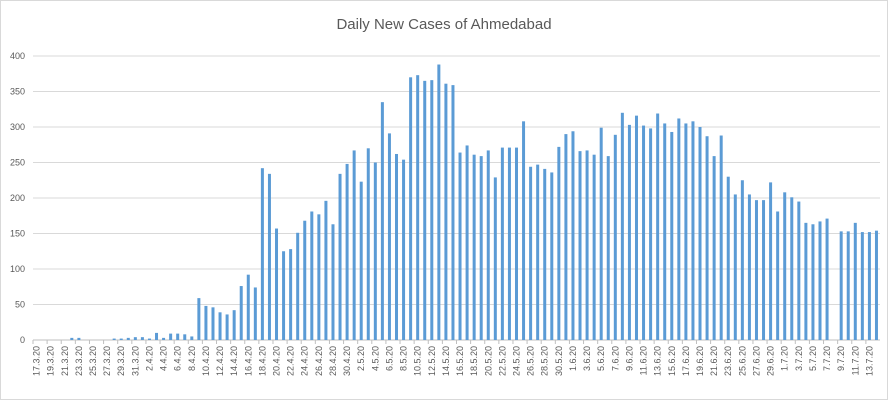 This screenshot has height=400, width=888. Describe the element at coordinates (444, 24) in the screenshot. I see `chart-title: Daily New Cases of Ahmedabad` at that location.